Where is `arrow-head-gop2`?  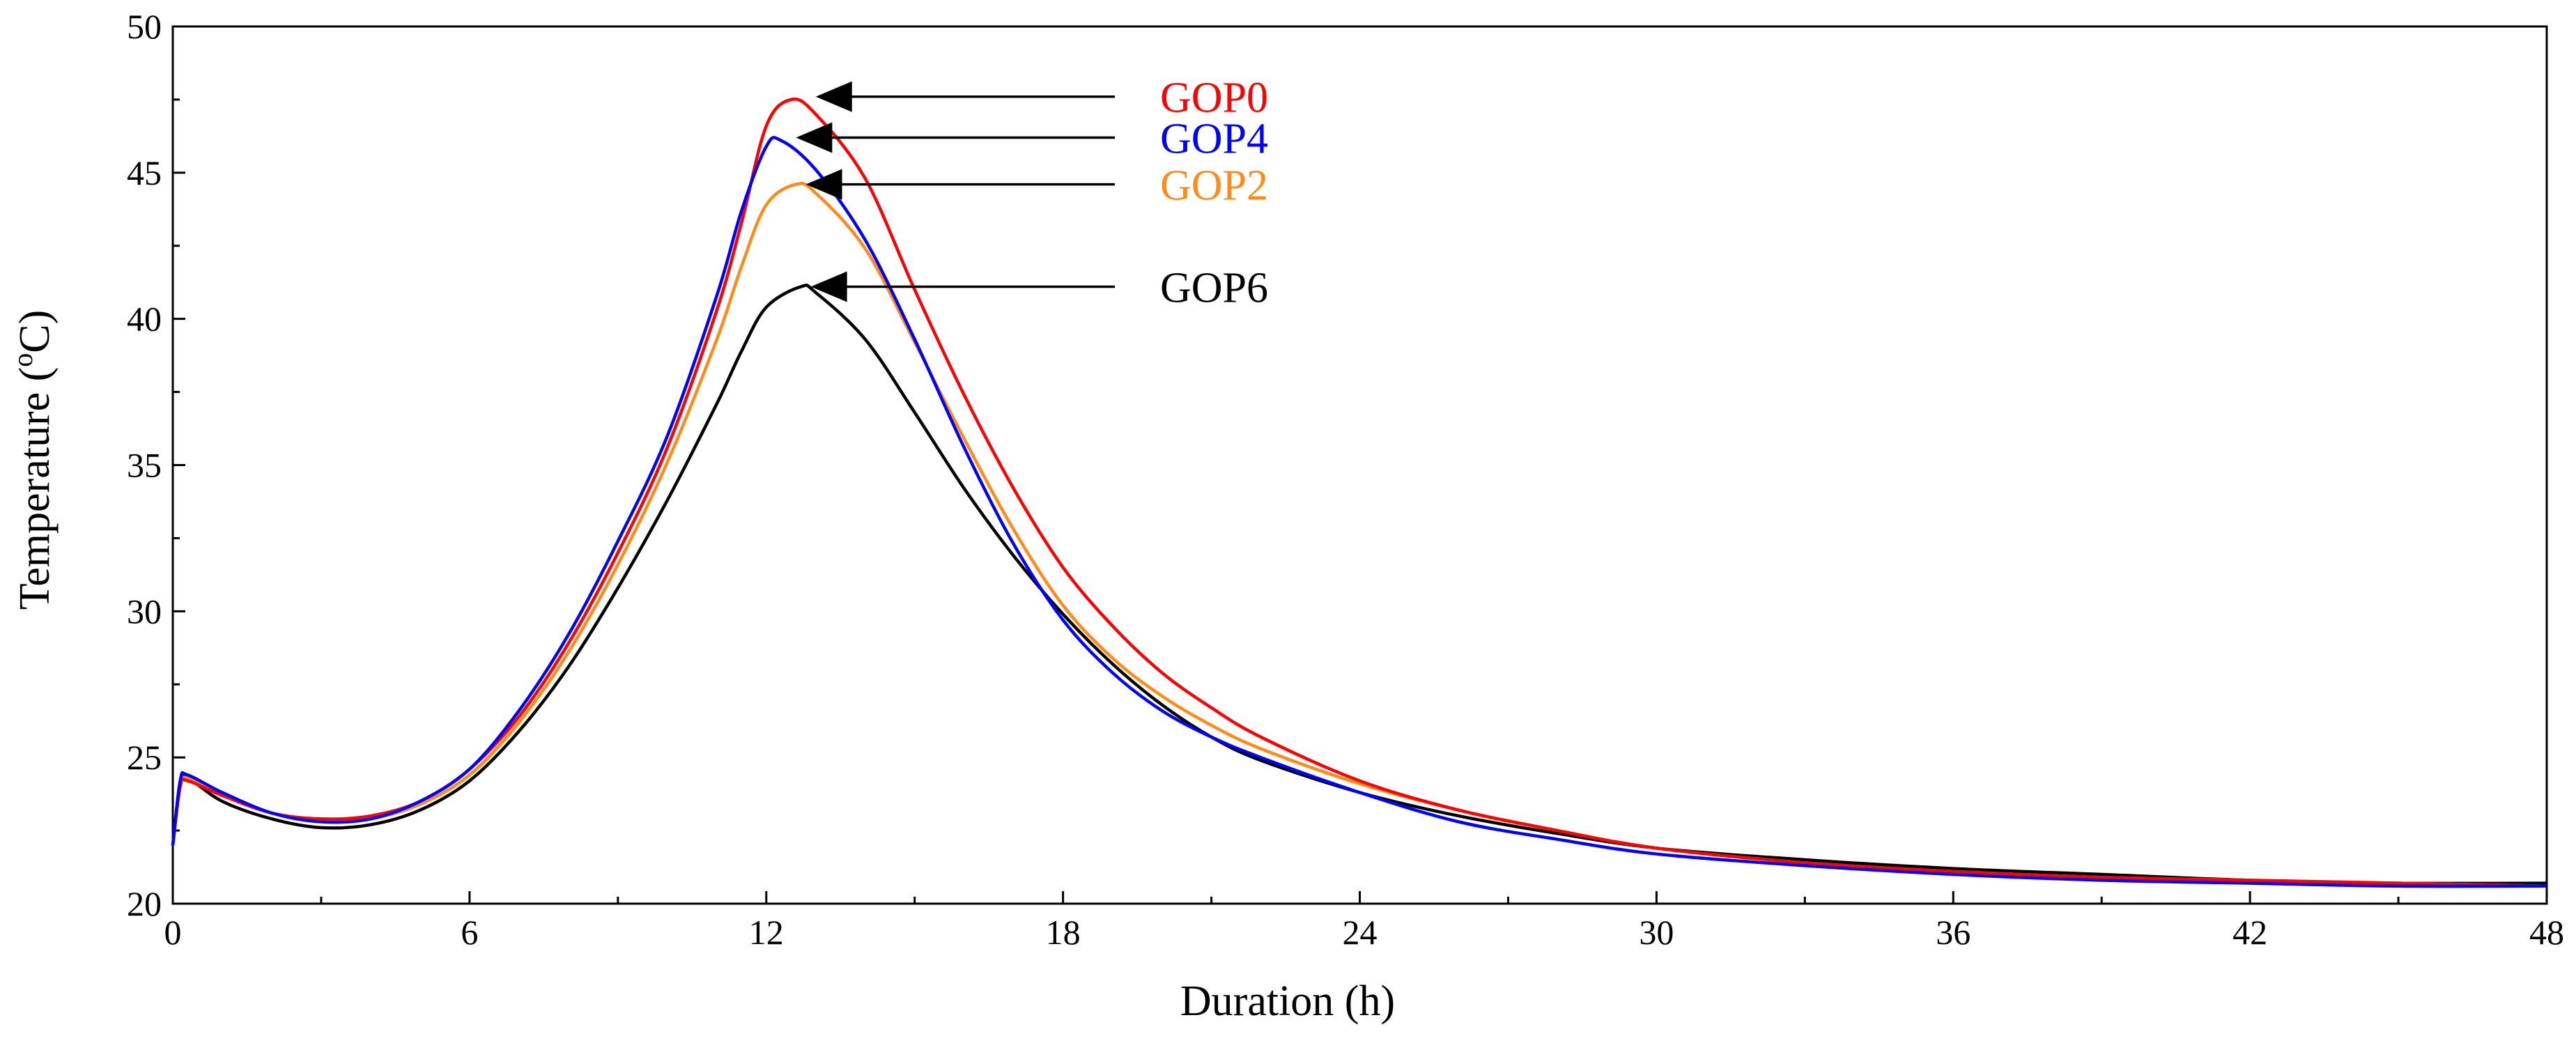
arrow-head-gop2 is located at coordinates (823, 184).